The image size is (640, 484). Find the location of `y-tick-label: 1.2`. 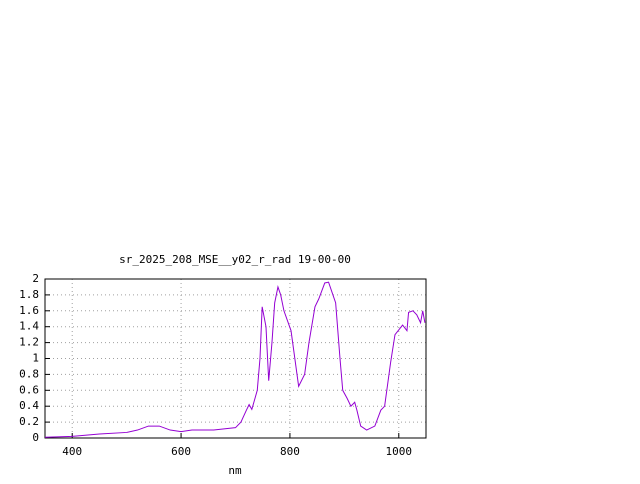

y-tick-label: 1.2 is located at coordinates (29, 342).